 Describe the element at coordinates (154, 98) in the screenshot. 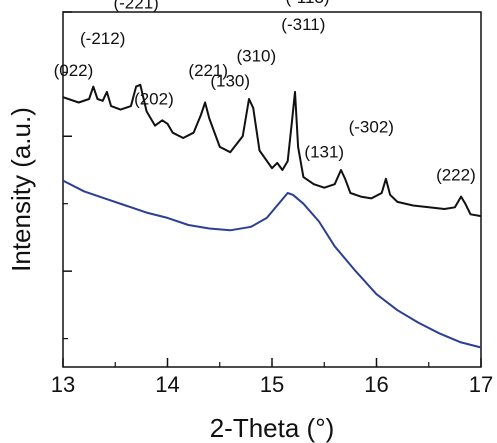

I see `peak-label: (202)` at that location.